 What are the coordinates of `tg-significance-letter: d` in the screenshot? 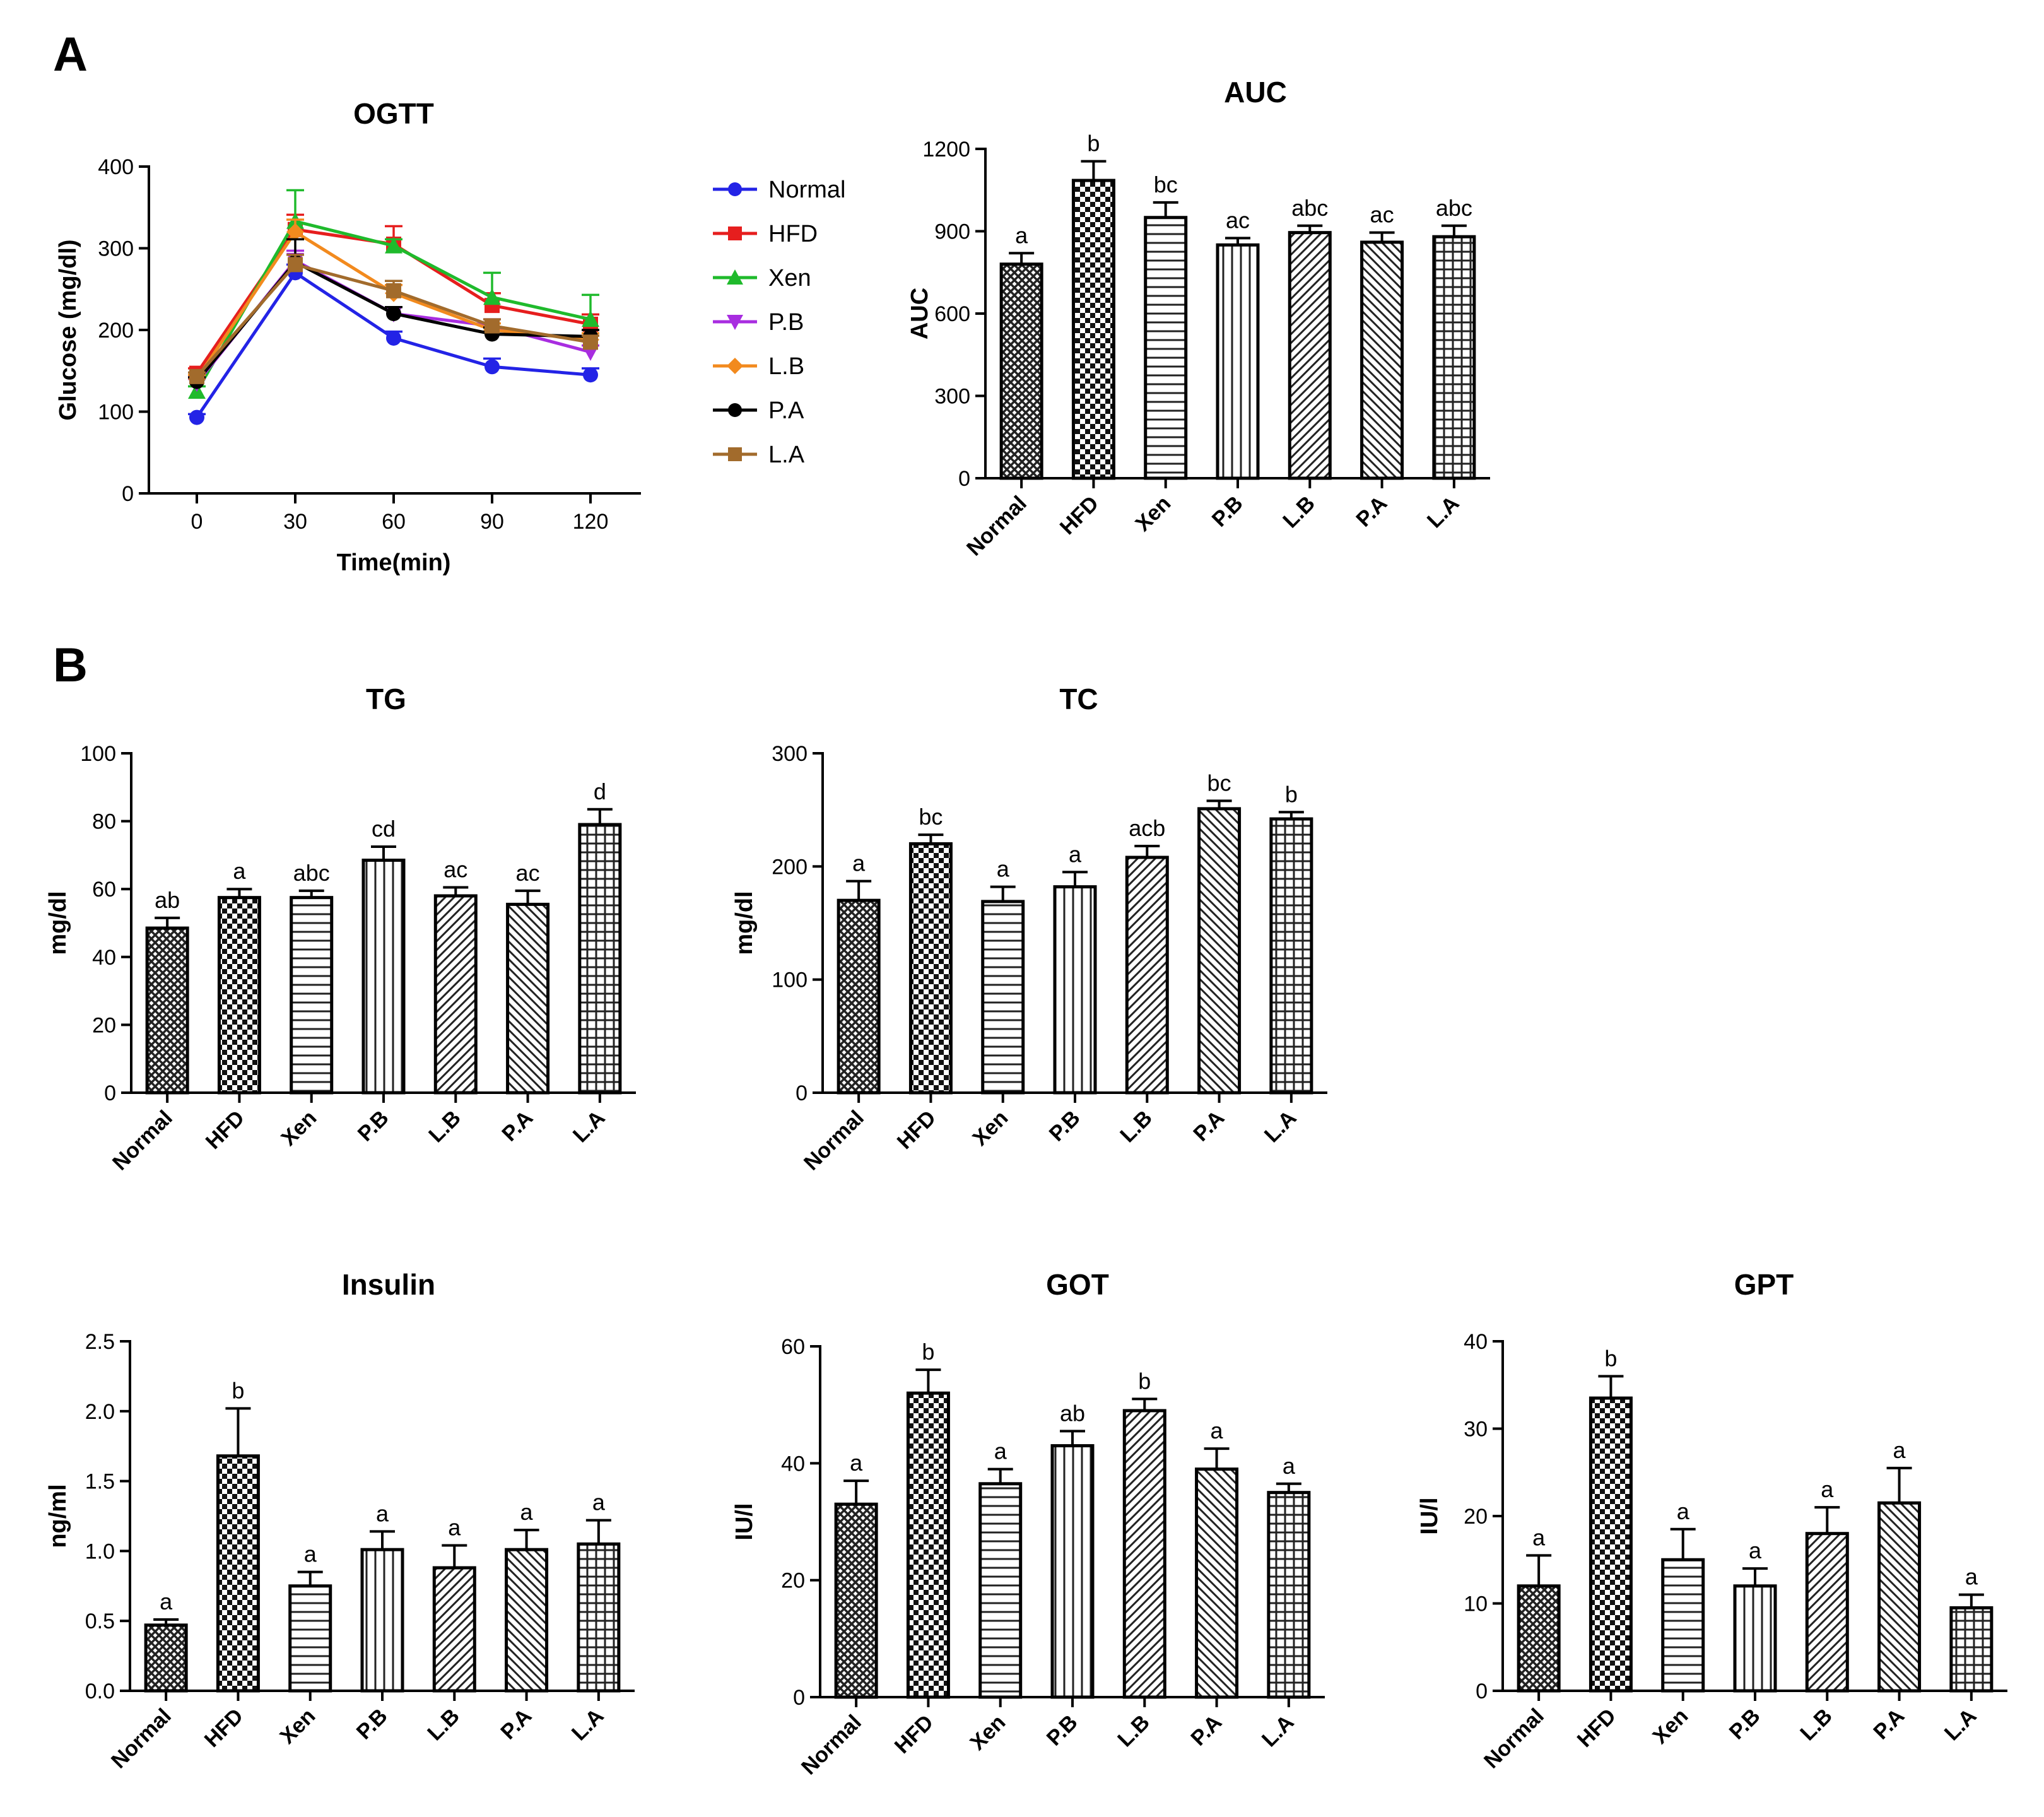 It's located at (600, 791).